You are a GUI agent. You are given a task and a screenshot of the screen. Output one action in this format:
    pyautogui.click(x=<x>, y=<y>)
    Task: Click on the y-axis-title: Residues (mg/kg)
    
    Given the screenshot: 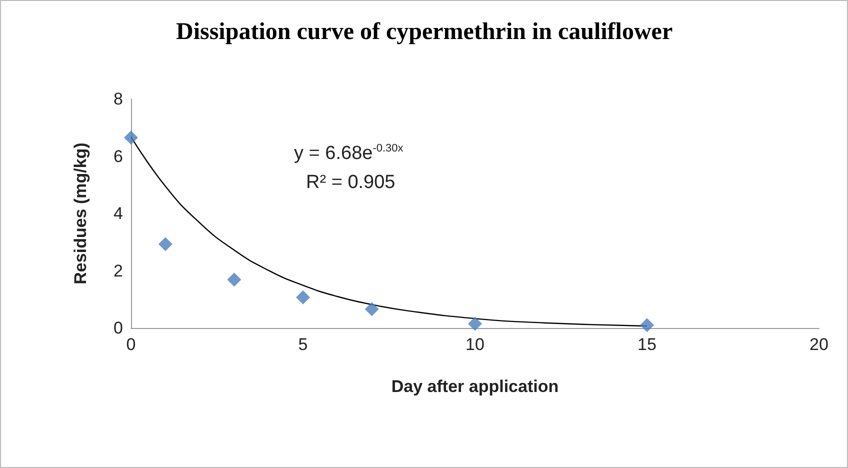 What is the action you would take?
    pyautogui.click(x=80, y=213)
    